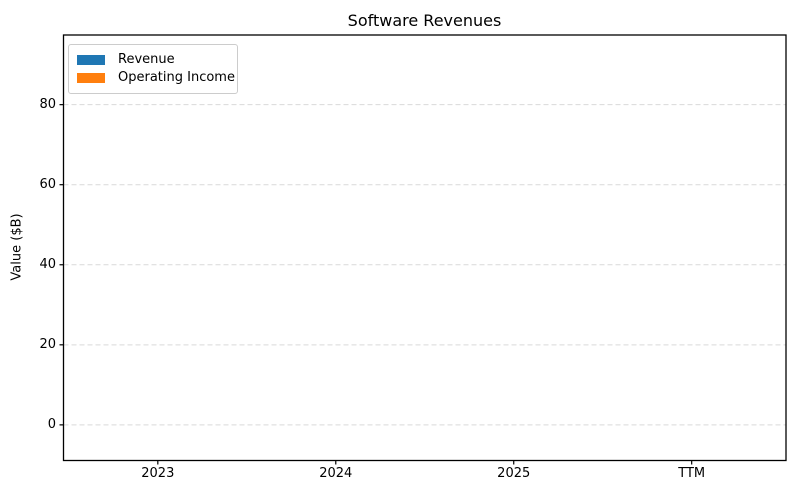  What do you see at coordinates (146, 59) in the screenshot?
I see `legend-label-revenue: Revenue` at bounding box center [146, 59].